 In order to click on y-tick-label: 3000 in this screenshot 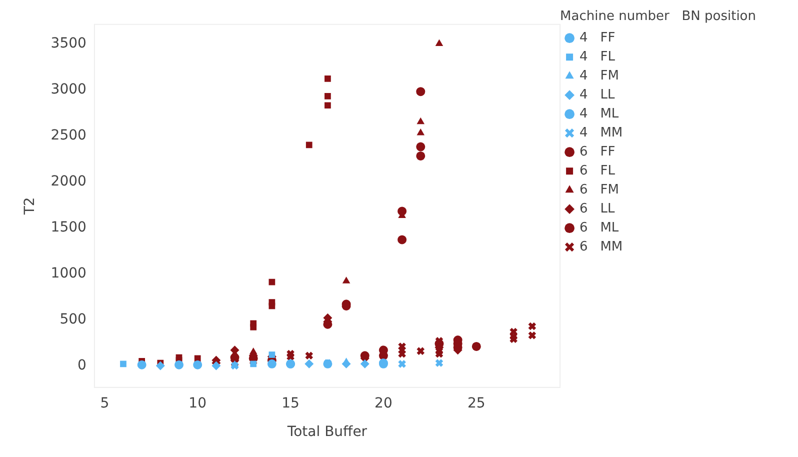, I will do `click(68, 89)`.